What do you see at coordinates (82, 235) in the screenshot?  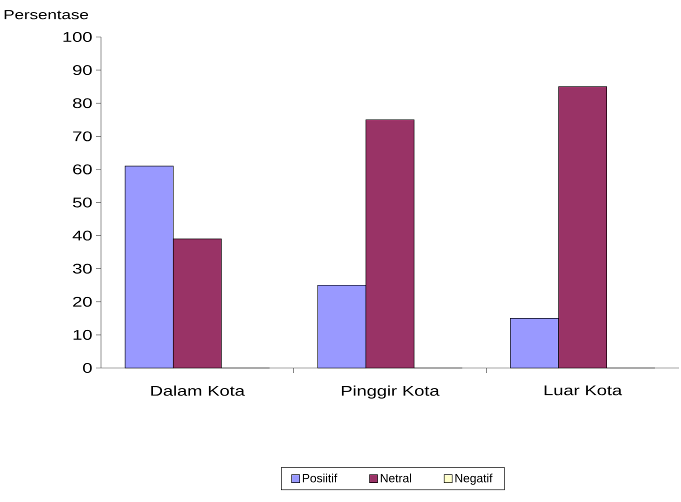 I see `y-tick-label: 40` at bounding box center [82, 235].